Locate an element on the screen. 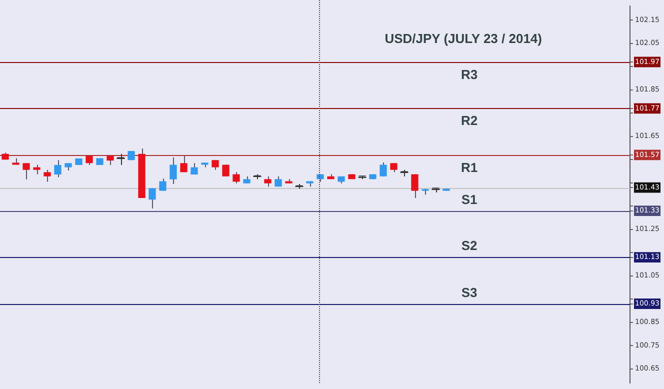 Image resolution: width=664 pixels, height=389 pixels. ref-line-label: S1 is located at coordinates (469, 199).